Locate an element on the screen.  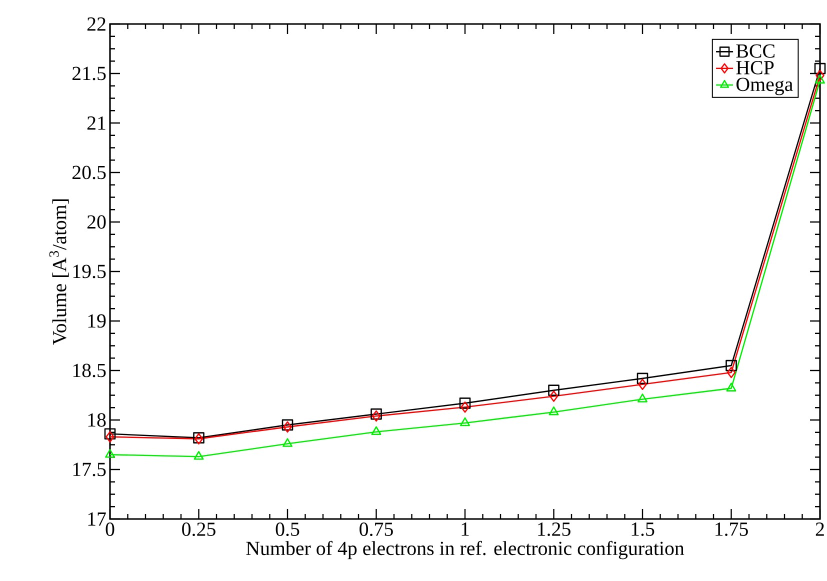
y-tick-label: 21.5 is located at coordinates (89, 73).